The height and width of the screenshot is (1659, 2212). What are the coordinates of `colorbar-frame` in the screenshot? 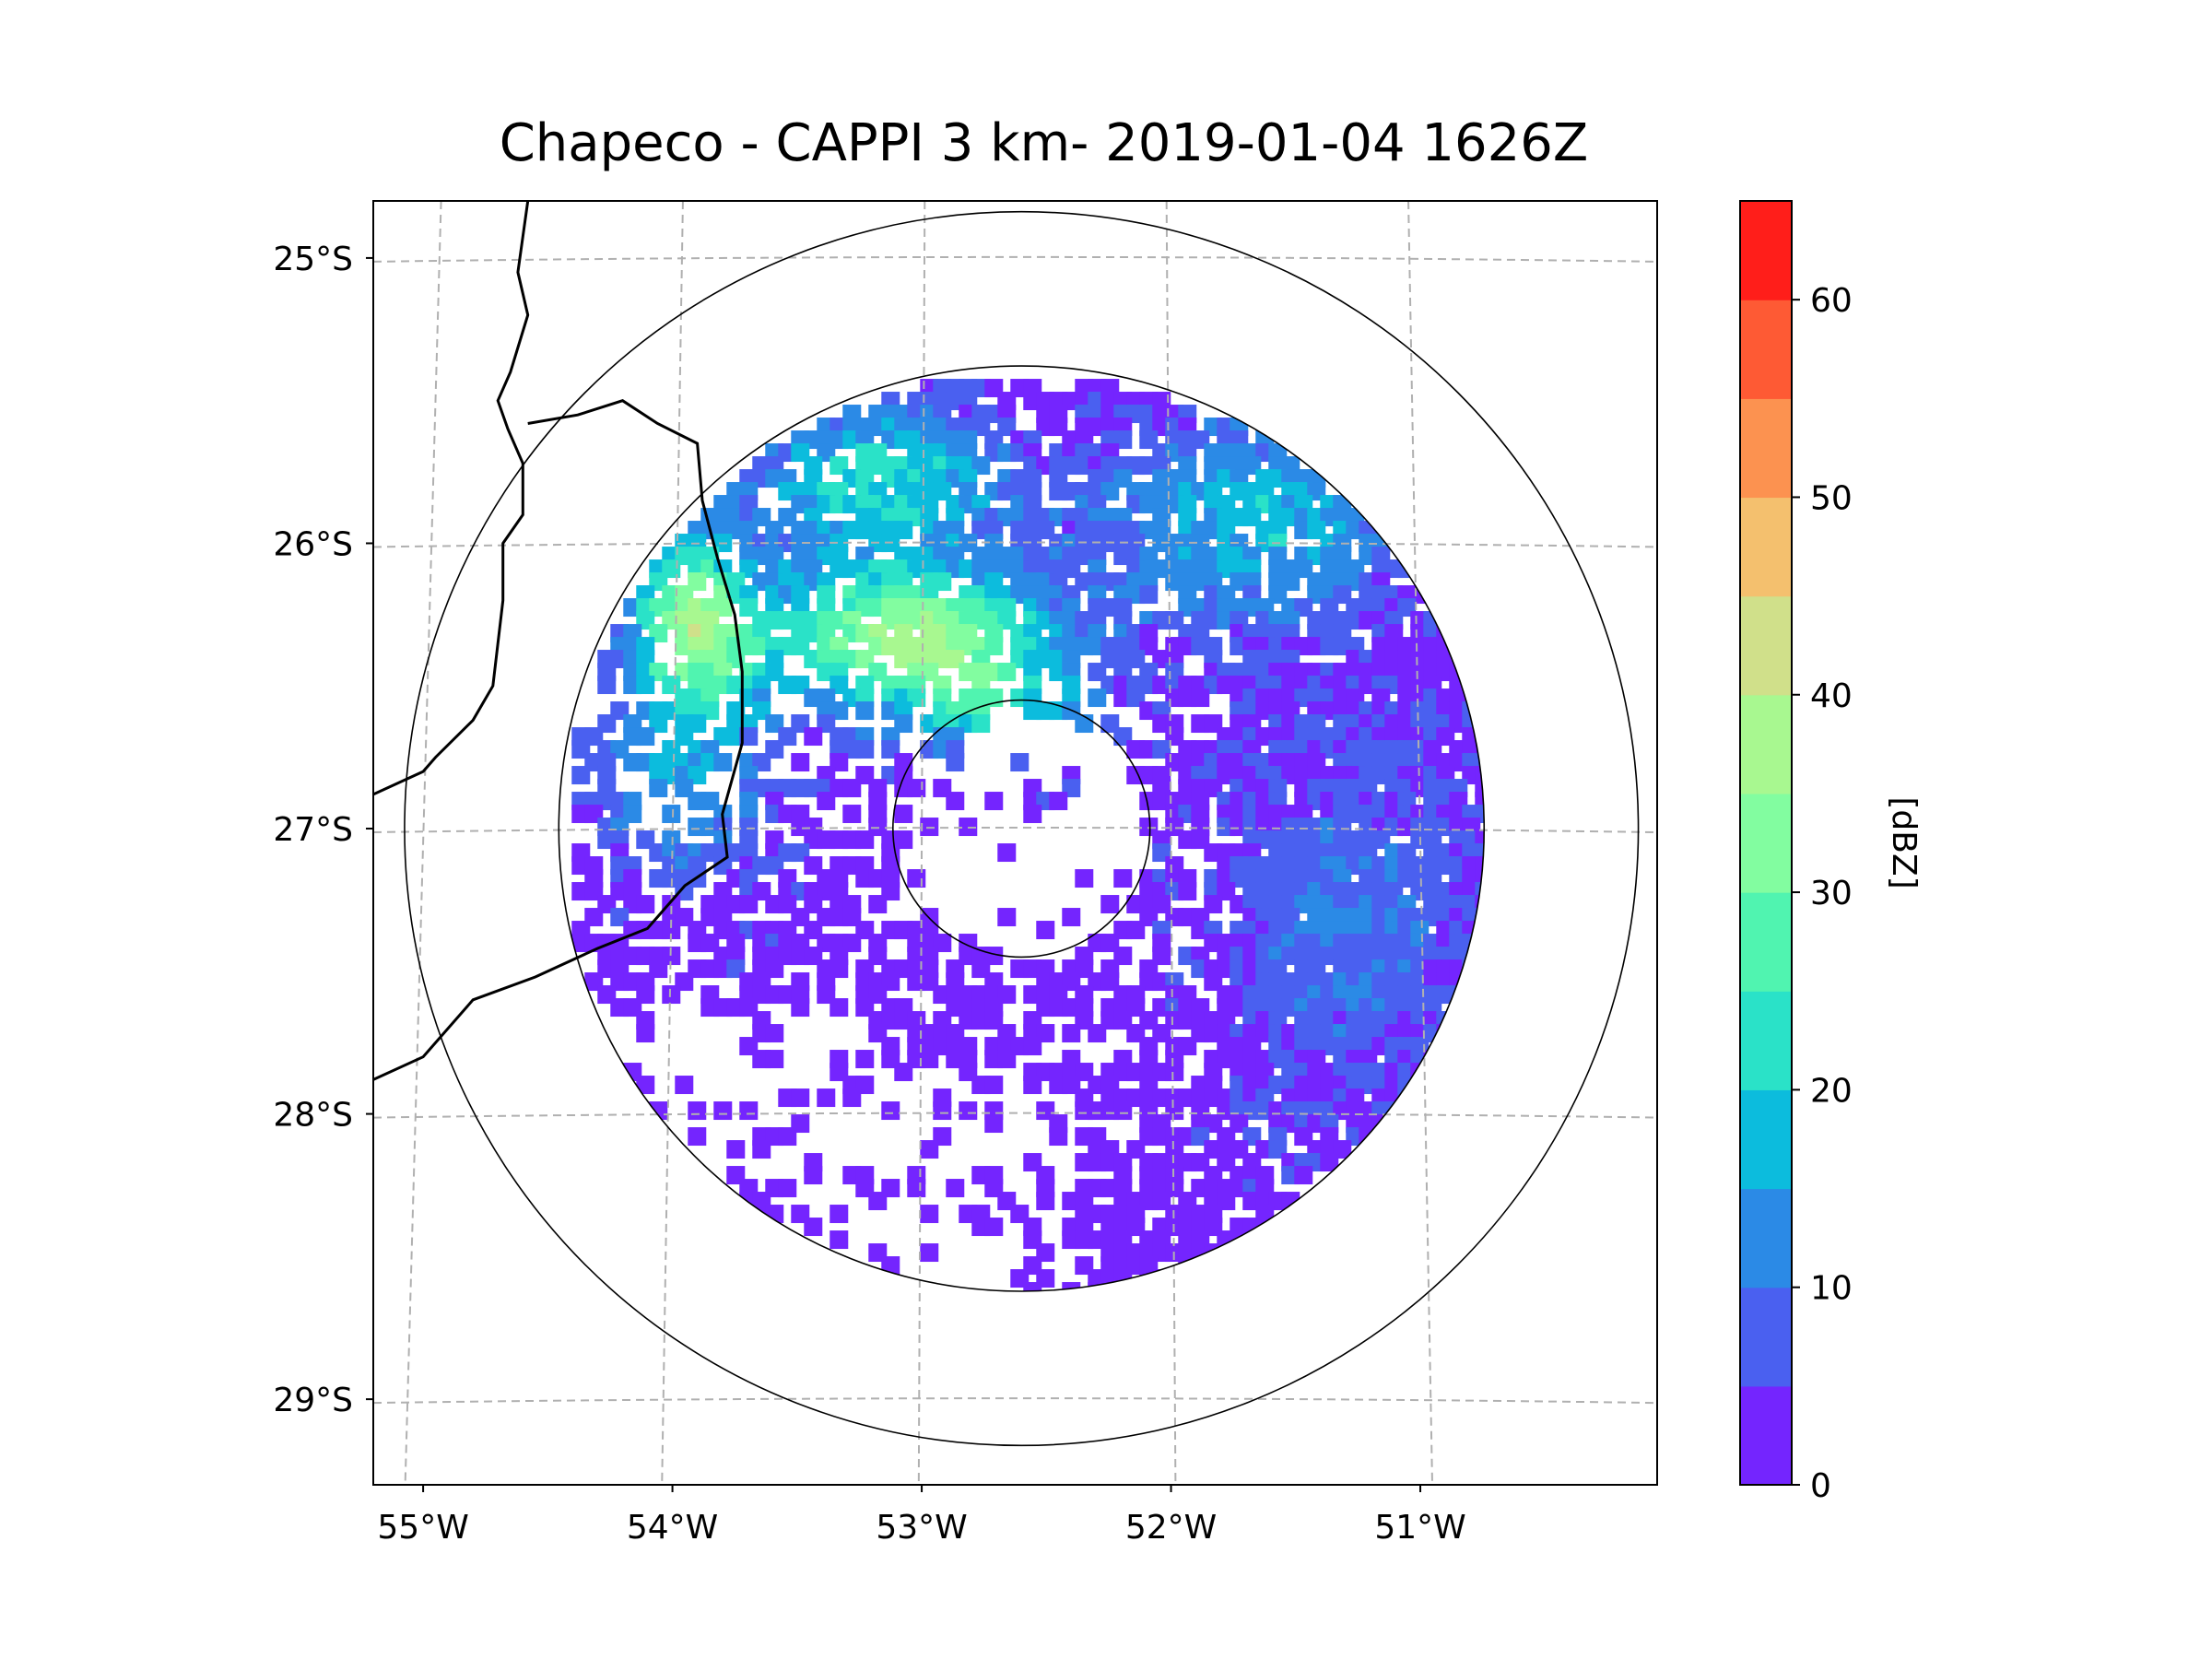 It's located at (1766, 843).